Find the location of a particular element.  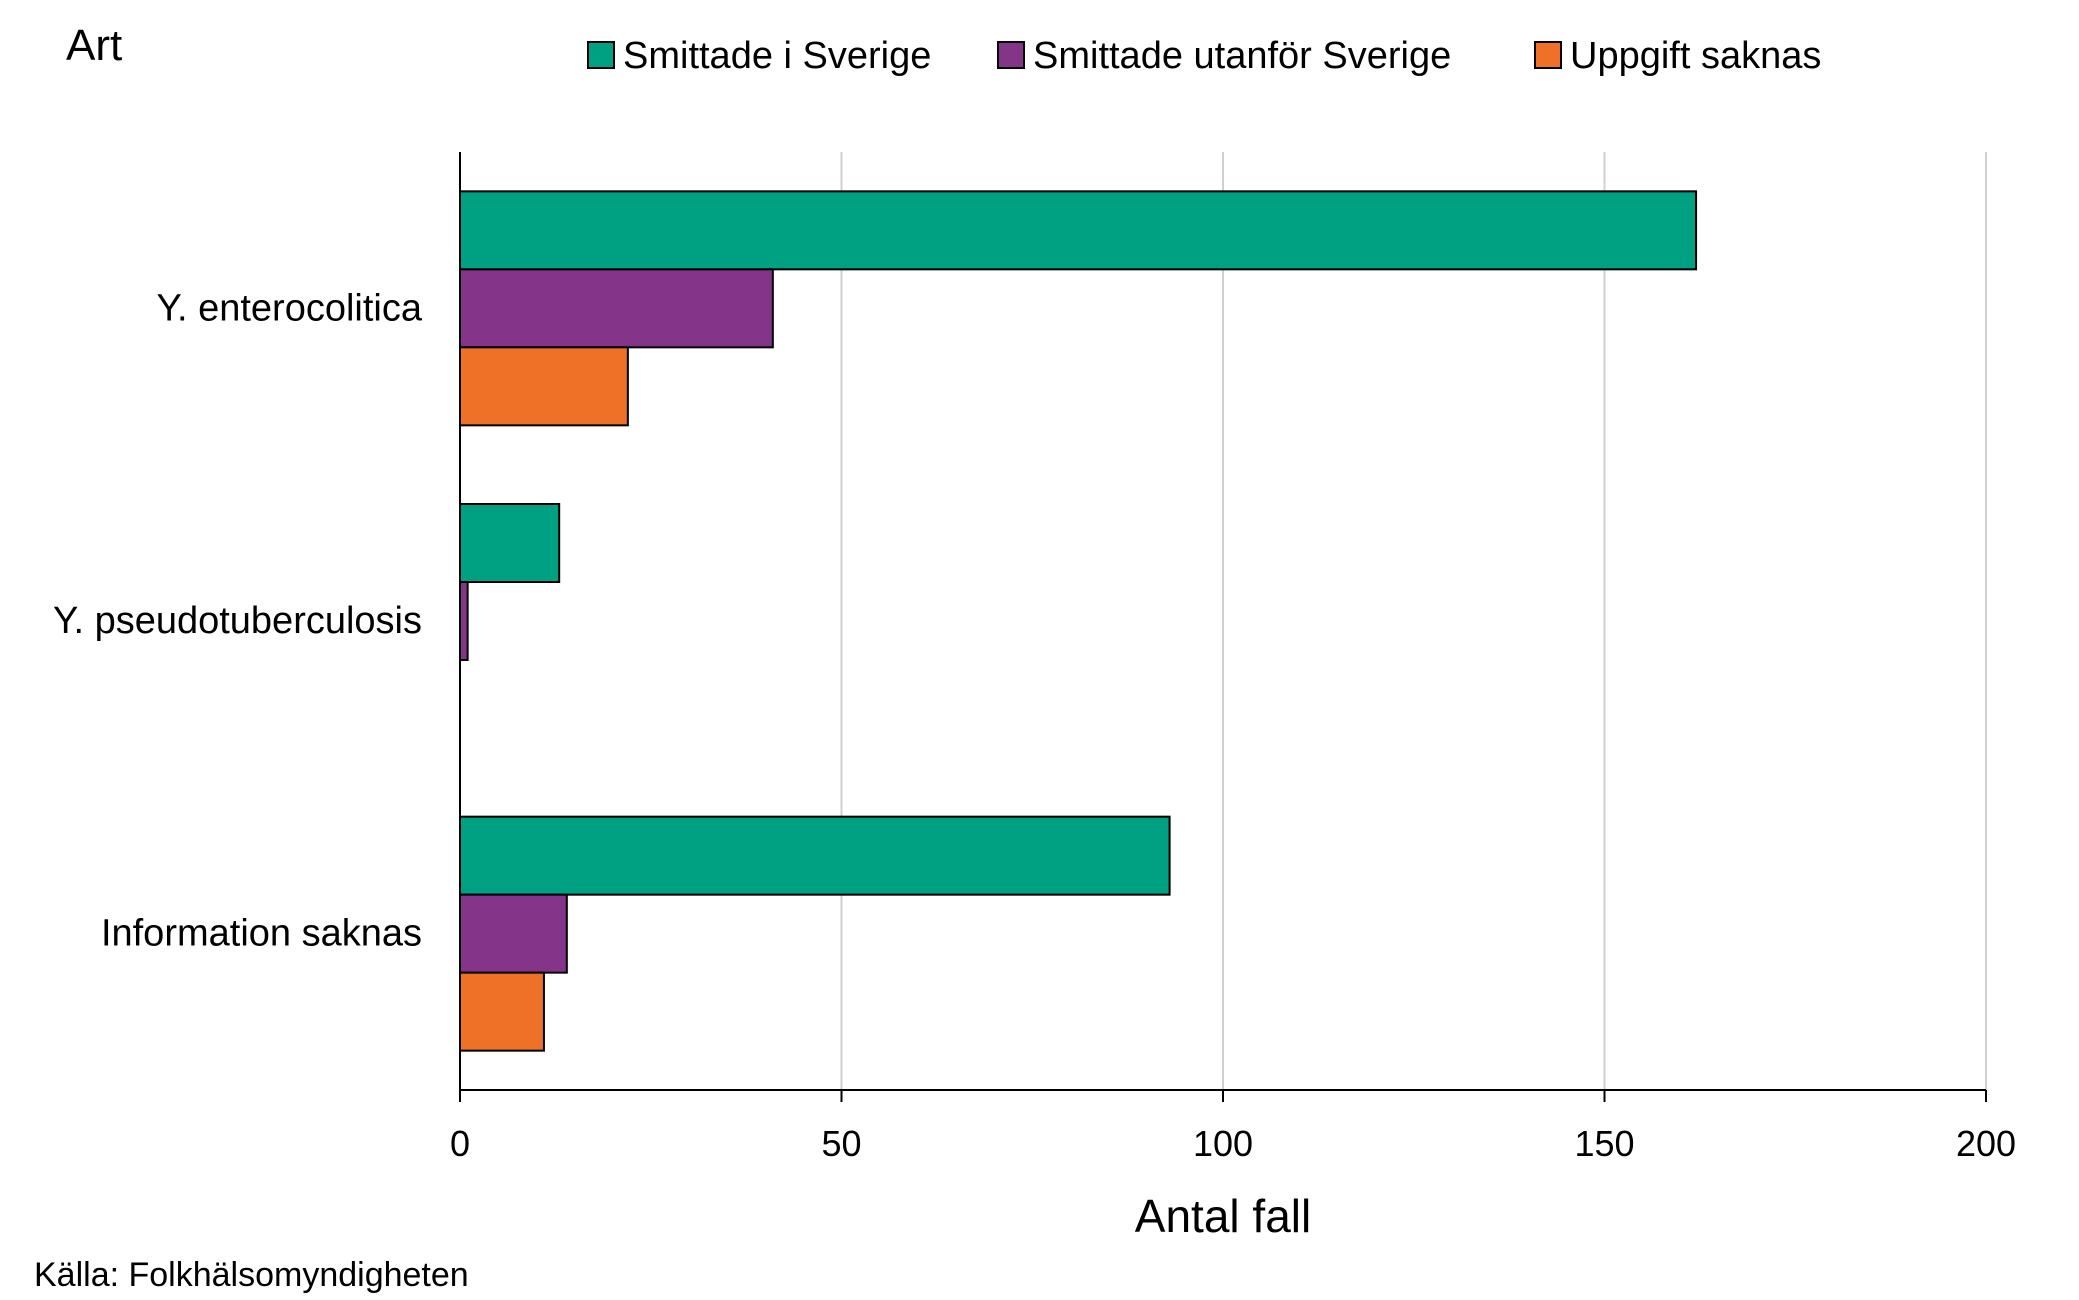

legend-label: Uppgift saknas is located at coordinates (1695, 56).